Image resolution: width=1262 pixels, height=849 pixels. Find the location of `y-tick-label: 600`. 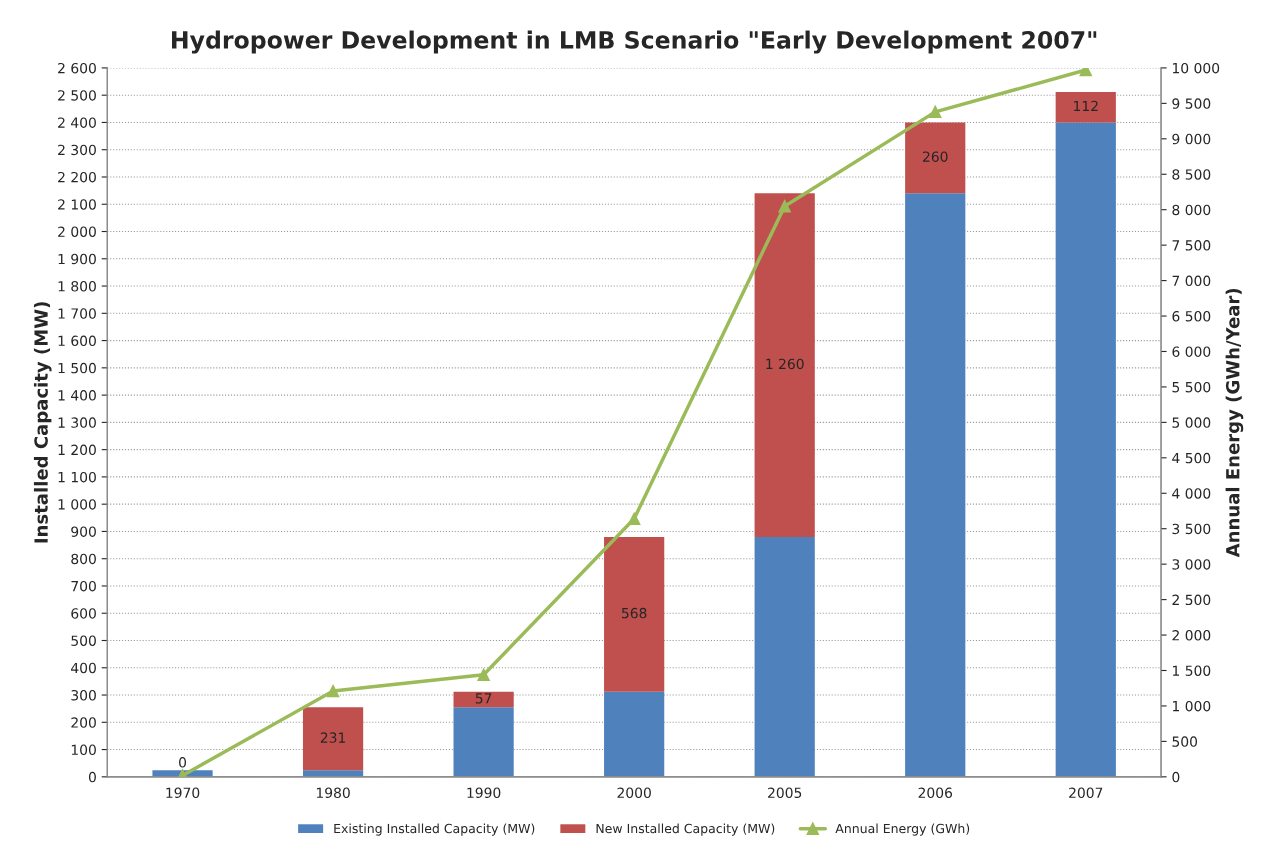

y-tick-label: 600 is located at coordinates (83, 613).